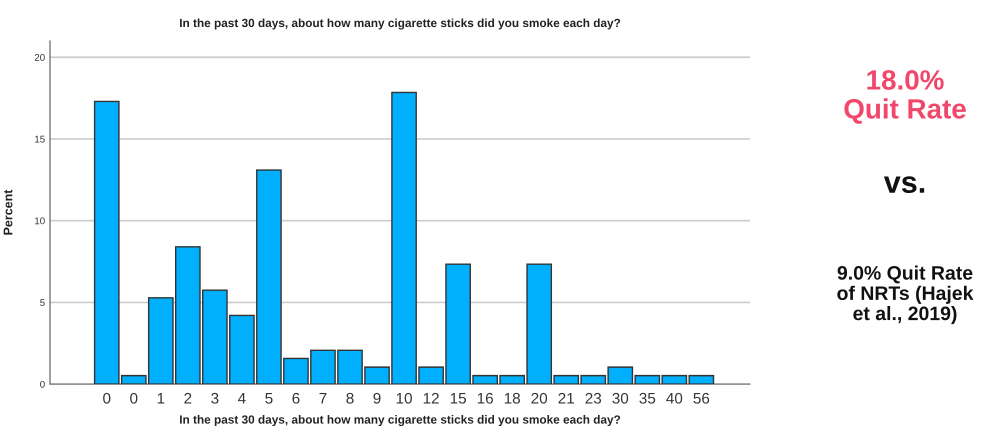 This screenshot has width=1000, height=440. What do you see at coordinates (269, 398) in the screenshot?
I see `x-tick-label: 5` at bounding box center [269, 398].